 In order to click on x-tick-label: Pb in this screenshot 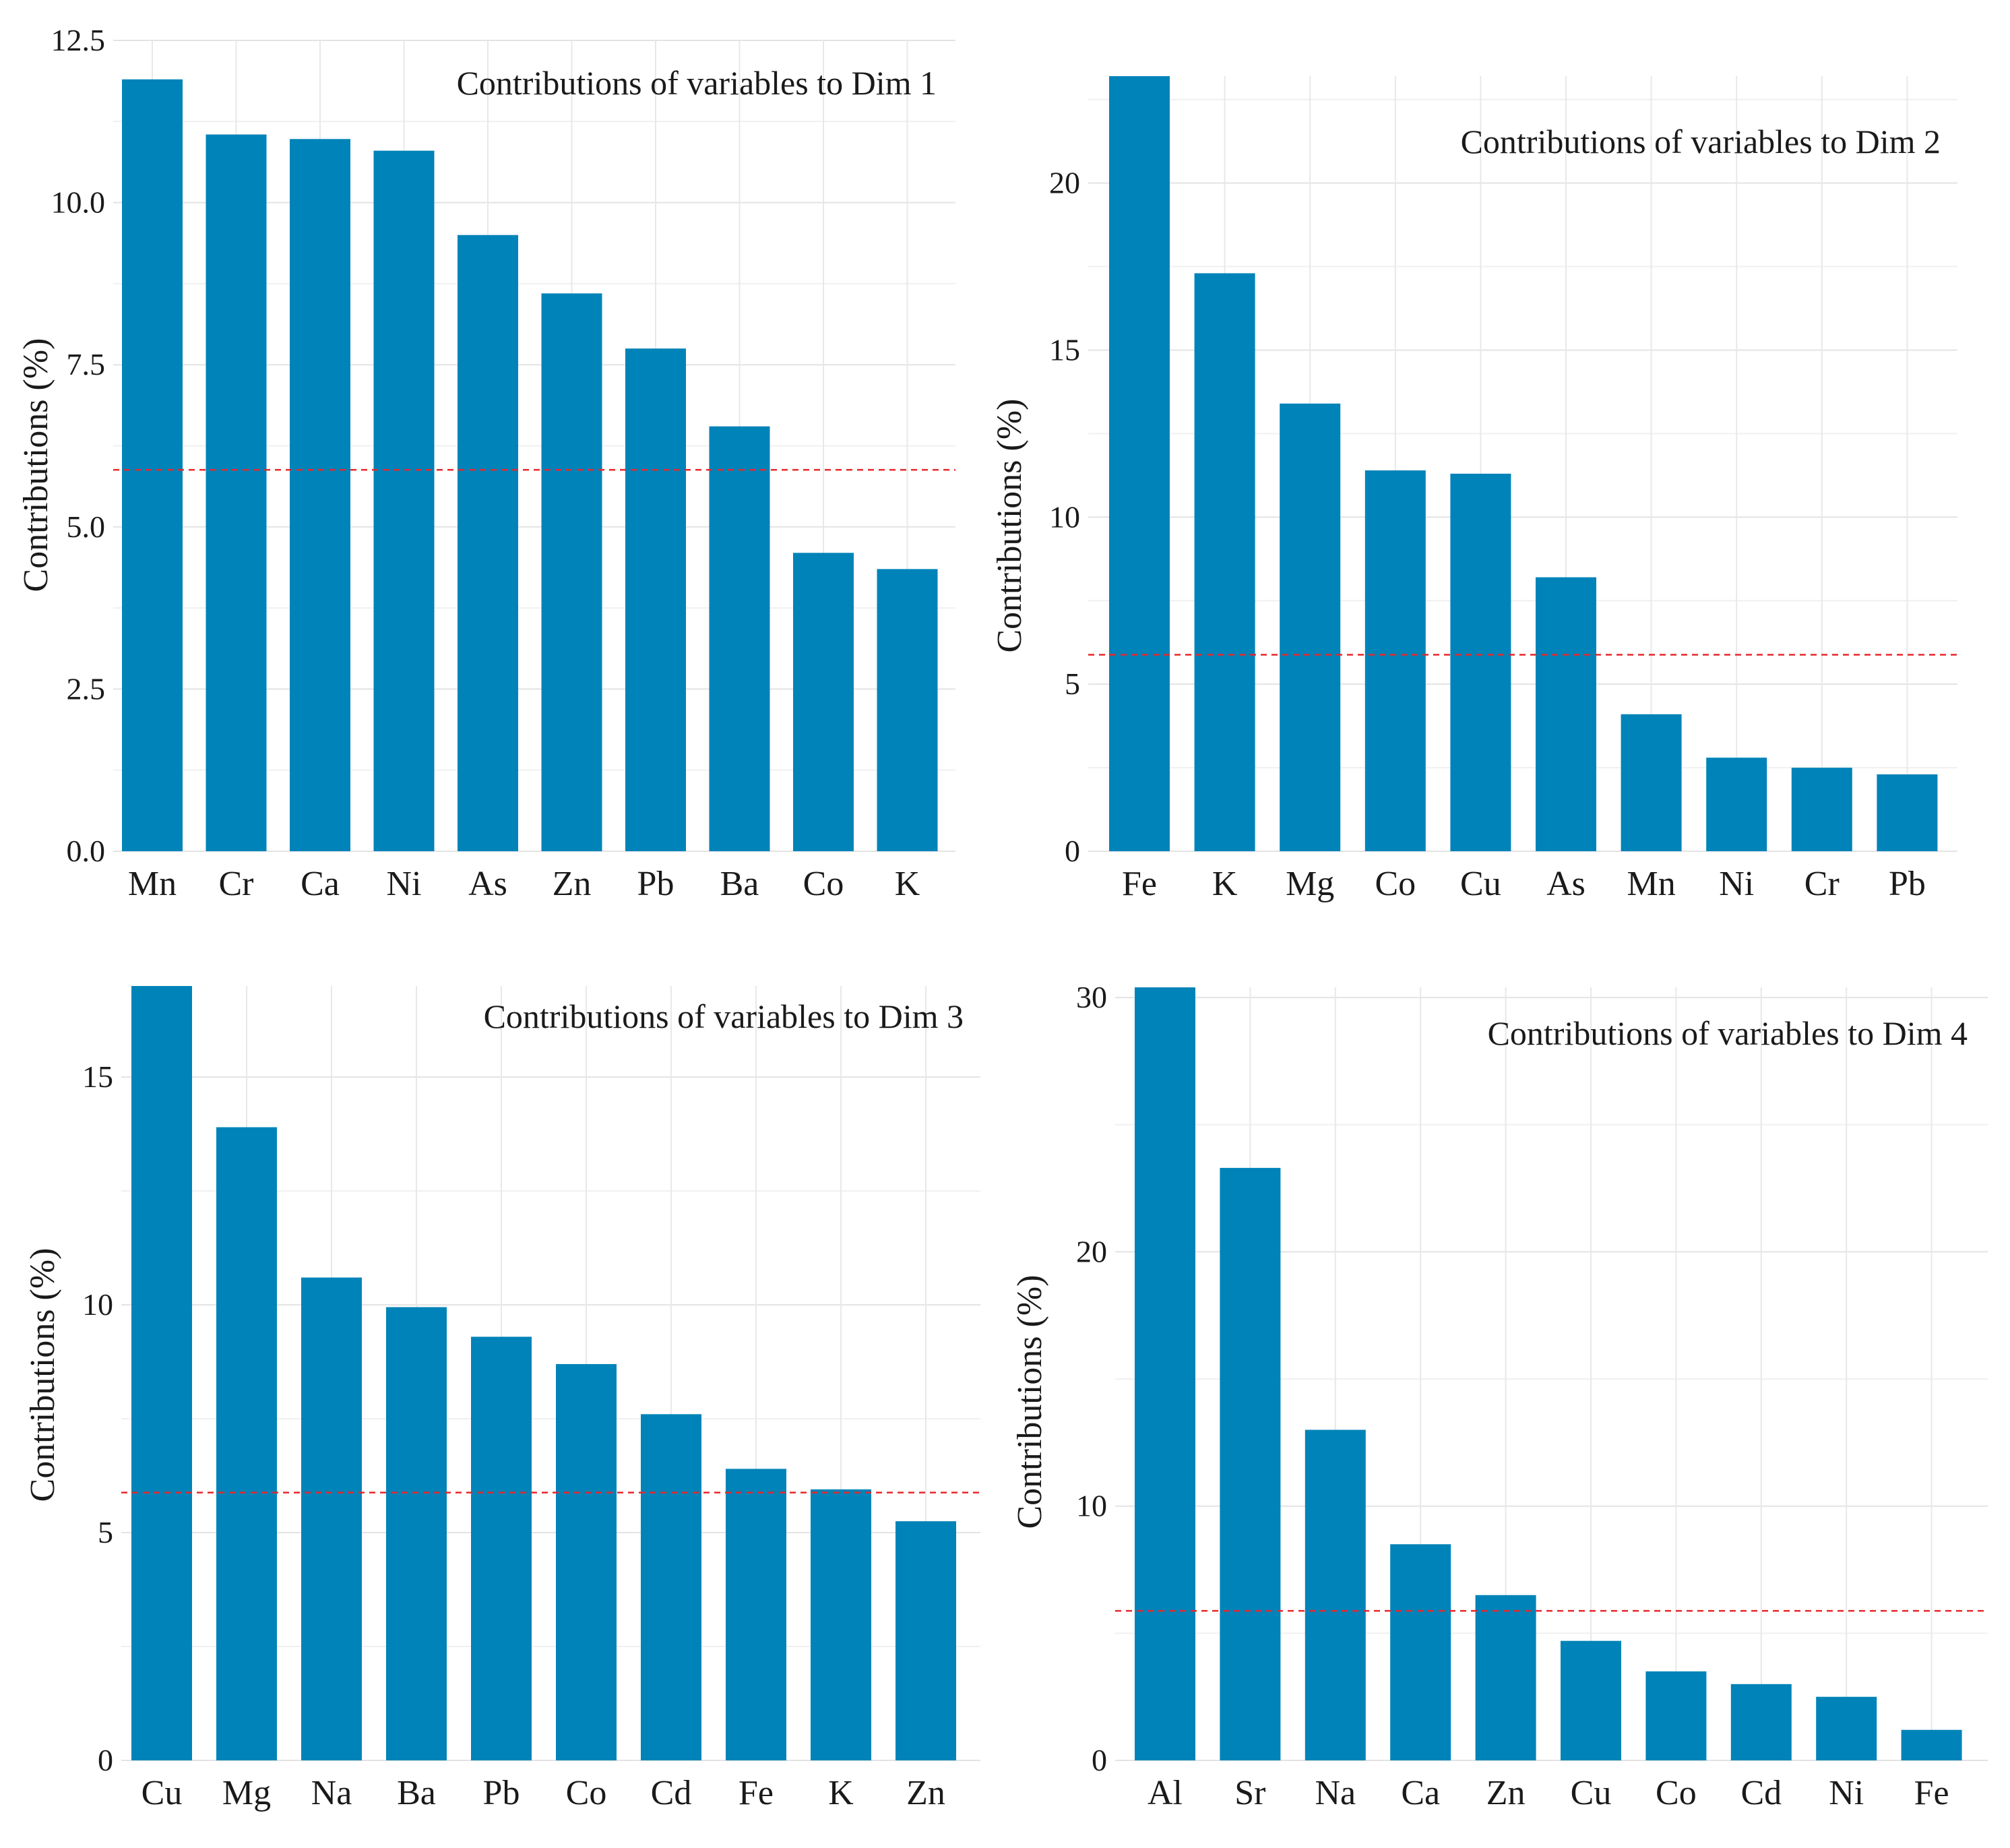, I will do `click(1907, 884)`.